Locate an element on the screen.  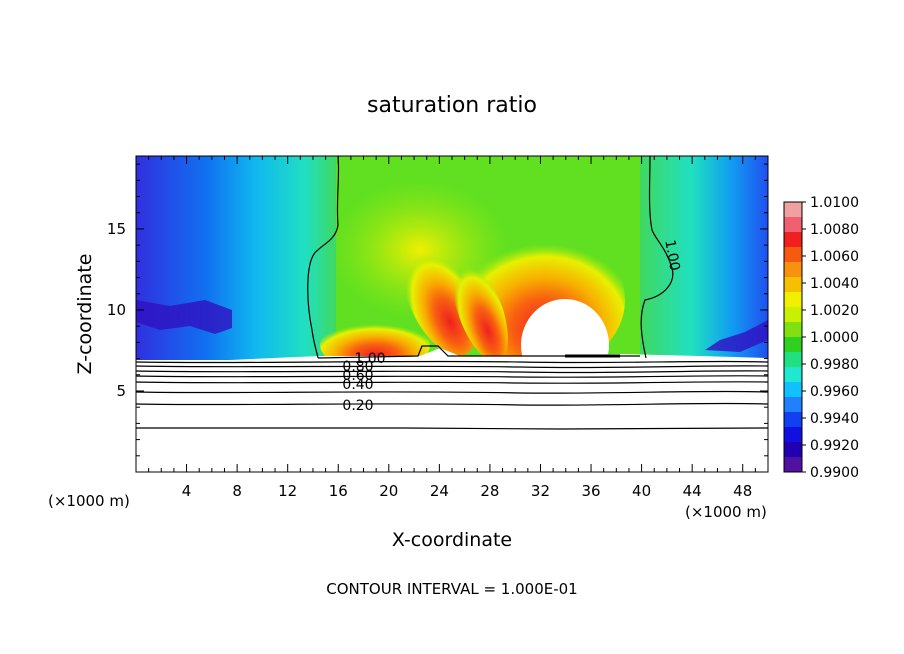
colorbar-label: 1.0100 is located at coordinates (834, 203).